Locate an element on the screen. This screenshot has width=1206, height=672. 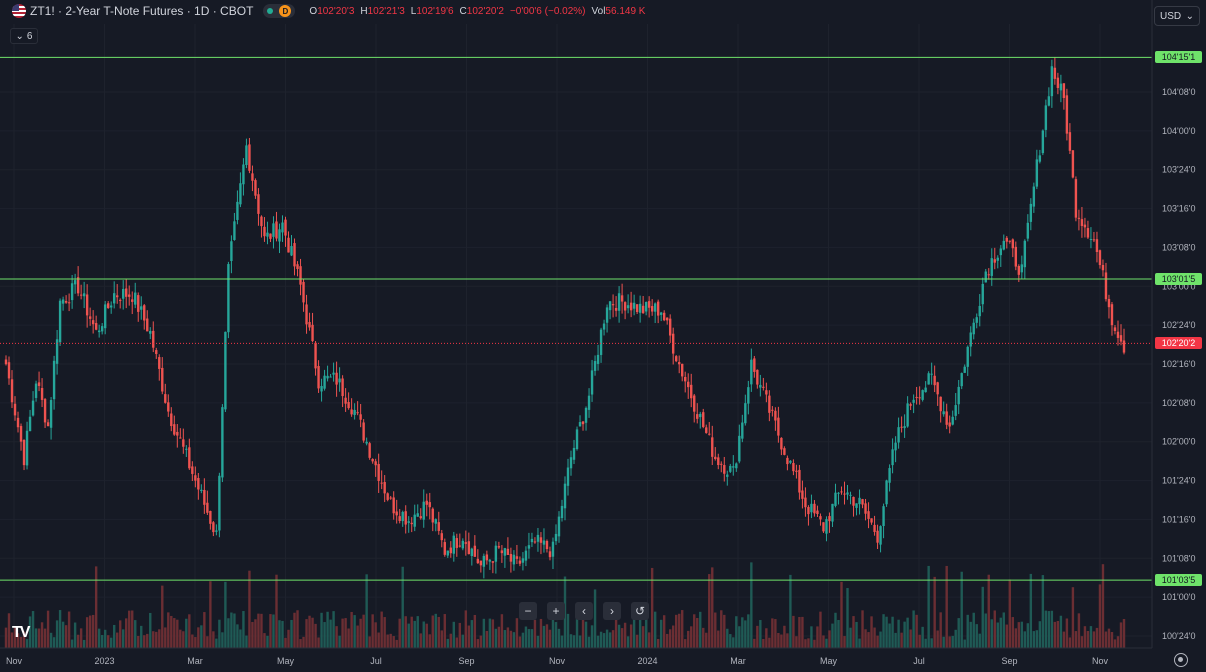
reset-chart-button: ↺ is located at coordinates (640, 611).